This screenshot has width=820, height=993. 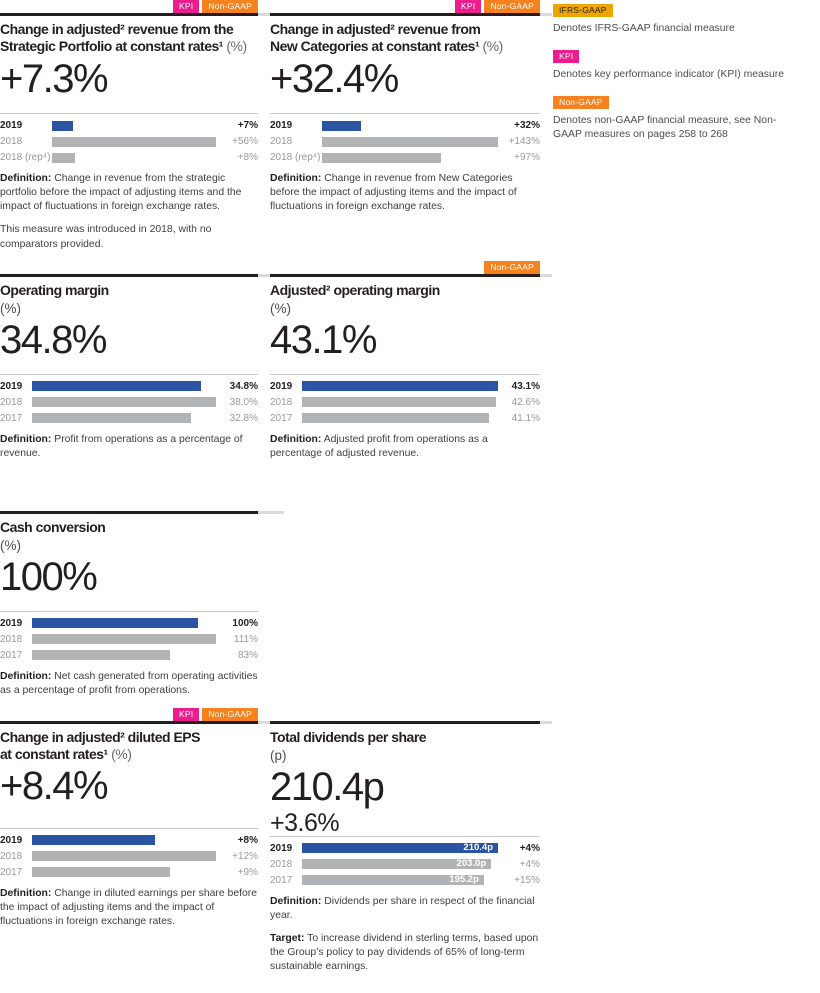 What do you see at coordinates (287, 939) in the screenshot?
I see `definition-lead: Target:` at bounding box center [287, 939].